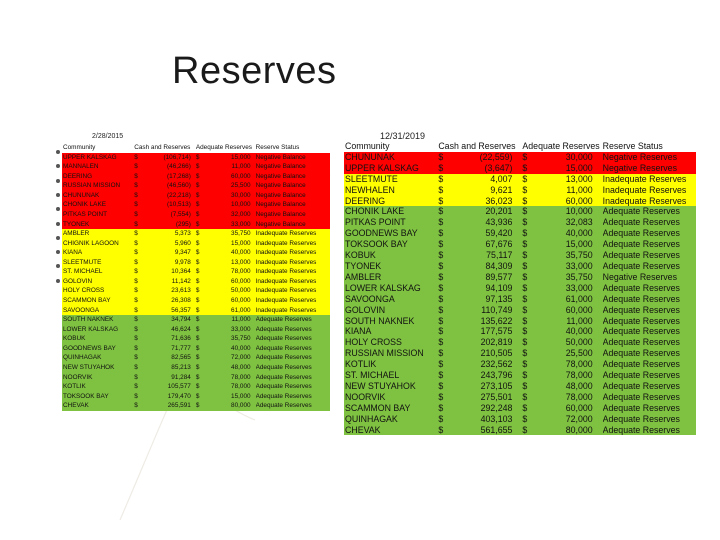 The width and height of the screenshot is (720, 540). I want to click on community-cell: UPPER KALSKAG, so click(98, 157).